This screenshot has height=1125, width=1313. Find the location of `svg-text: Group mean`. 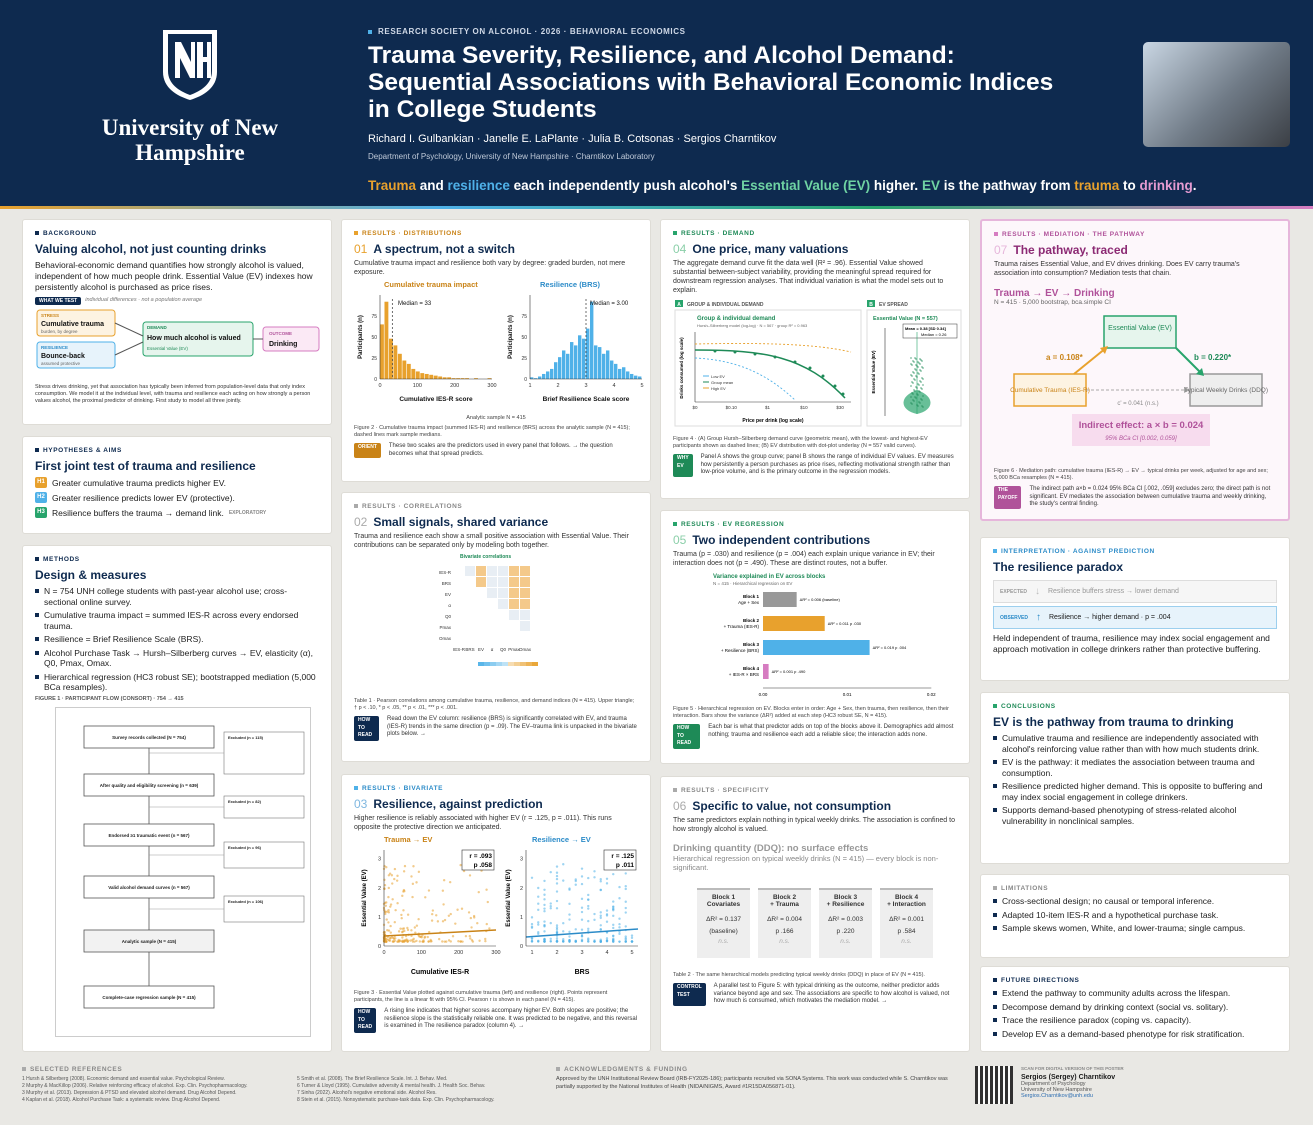

svg-text: Group mean is located at coordinates (722, 382).